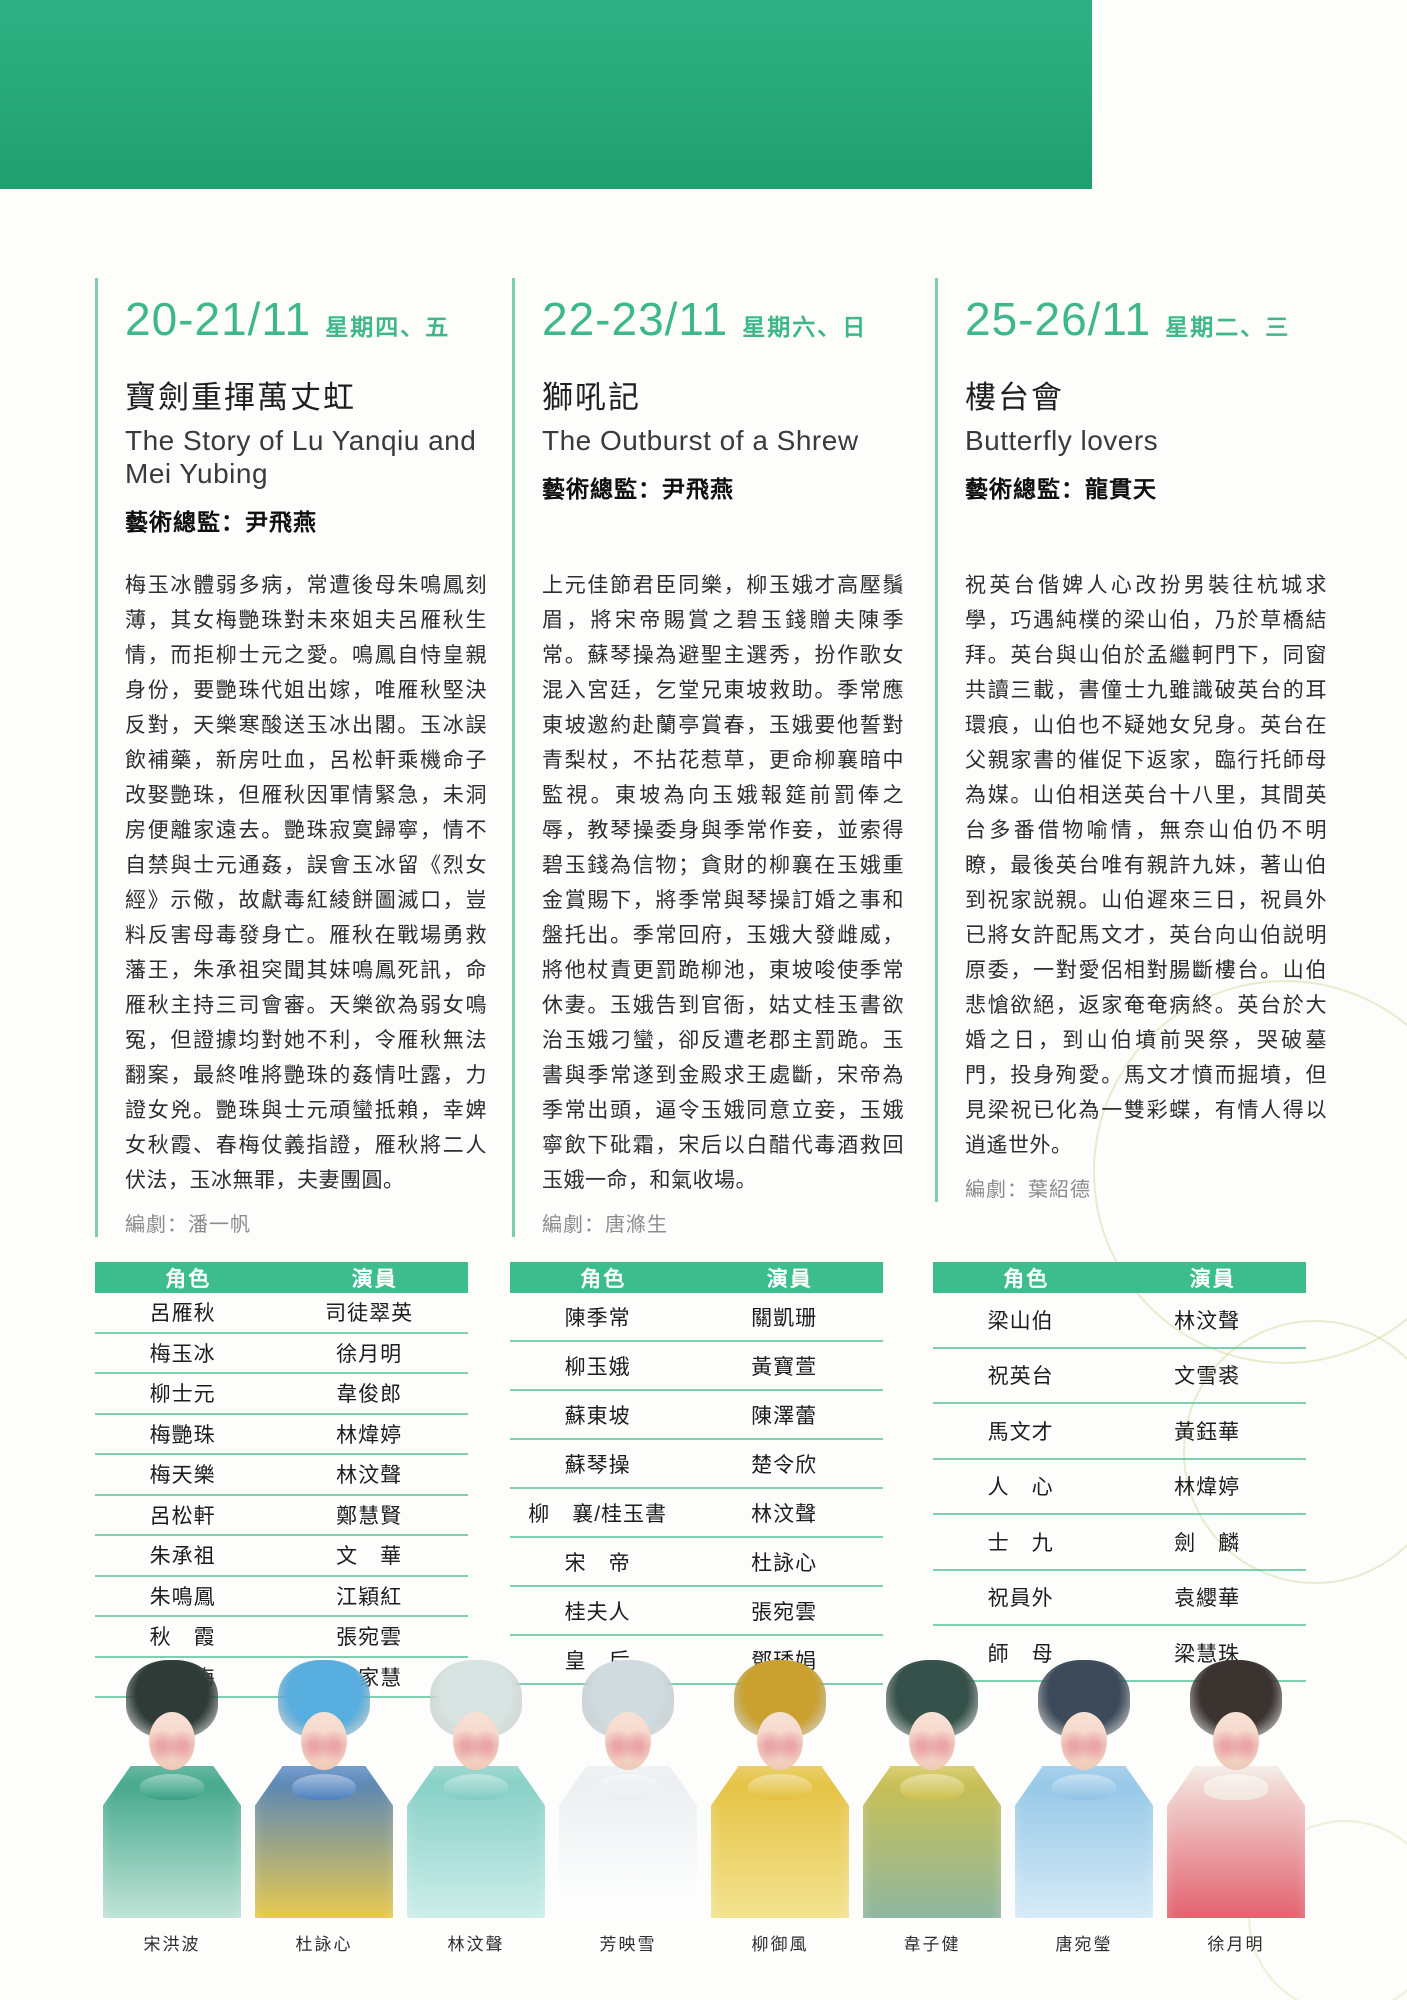  I want to click on cast-row: 呂雁秋 司徒翠英, so click(281, 1313).